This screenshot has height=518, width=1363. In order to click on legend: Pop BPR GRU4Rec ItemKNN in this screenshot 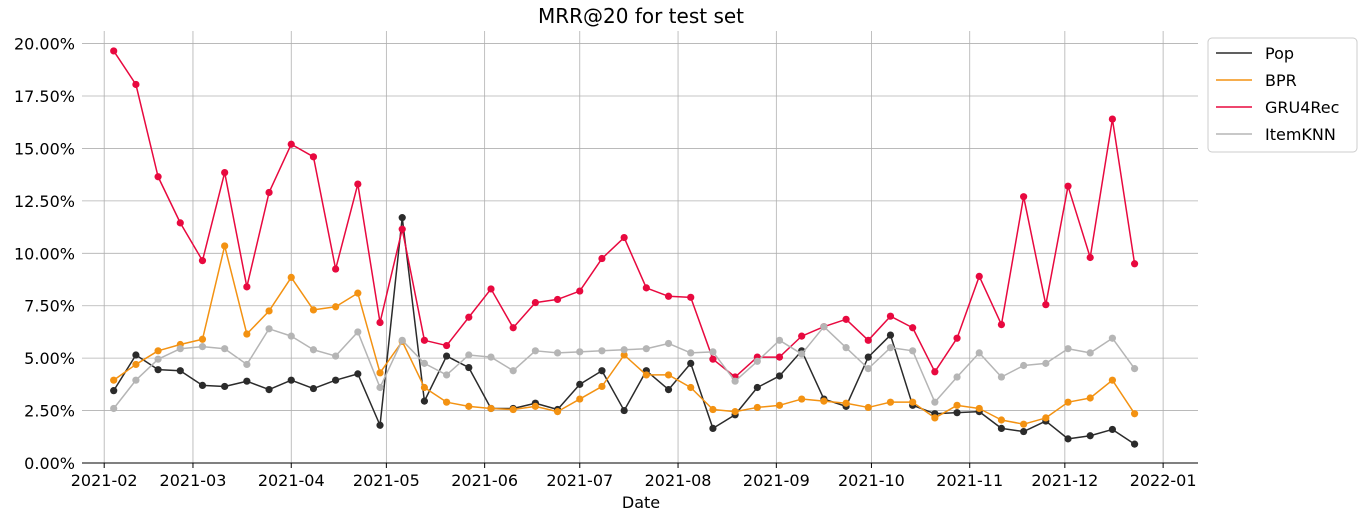, I will do `click(1282, 95)`.